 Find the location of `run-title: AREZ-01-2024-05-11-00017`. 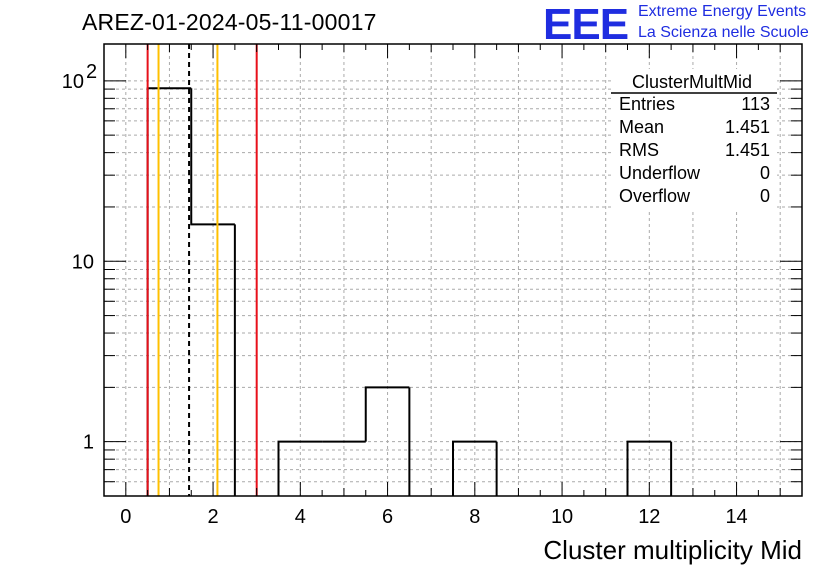

run-title: AREZ-01-2024-05-11-00017 is located at coordinates (229, 22).